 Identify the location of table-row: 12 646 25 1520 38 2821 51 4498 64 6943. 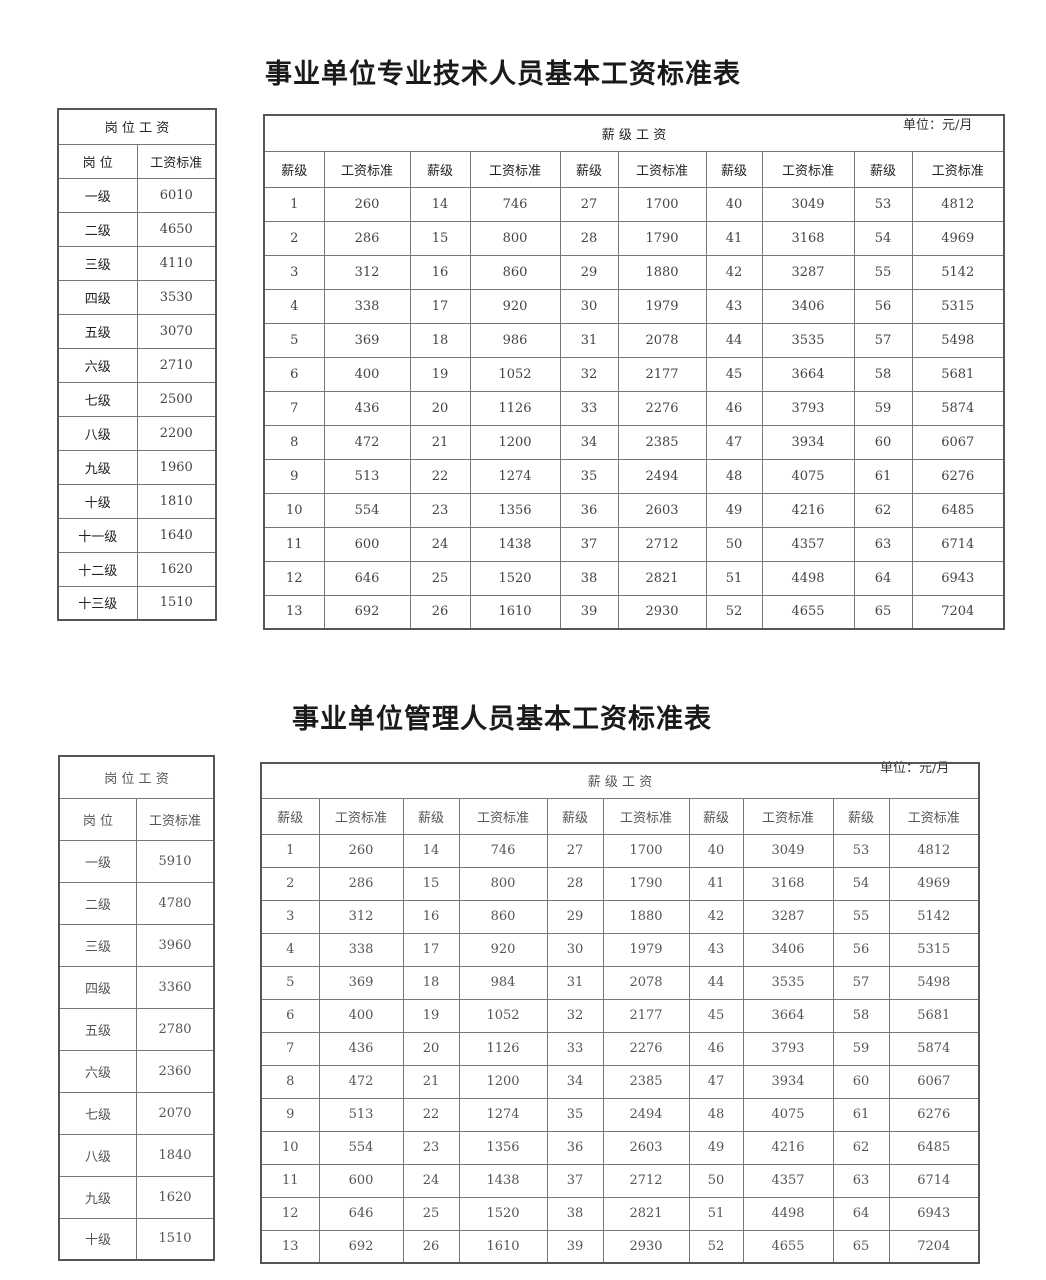
(634, 578).